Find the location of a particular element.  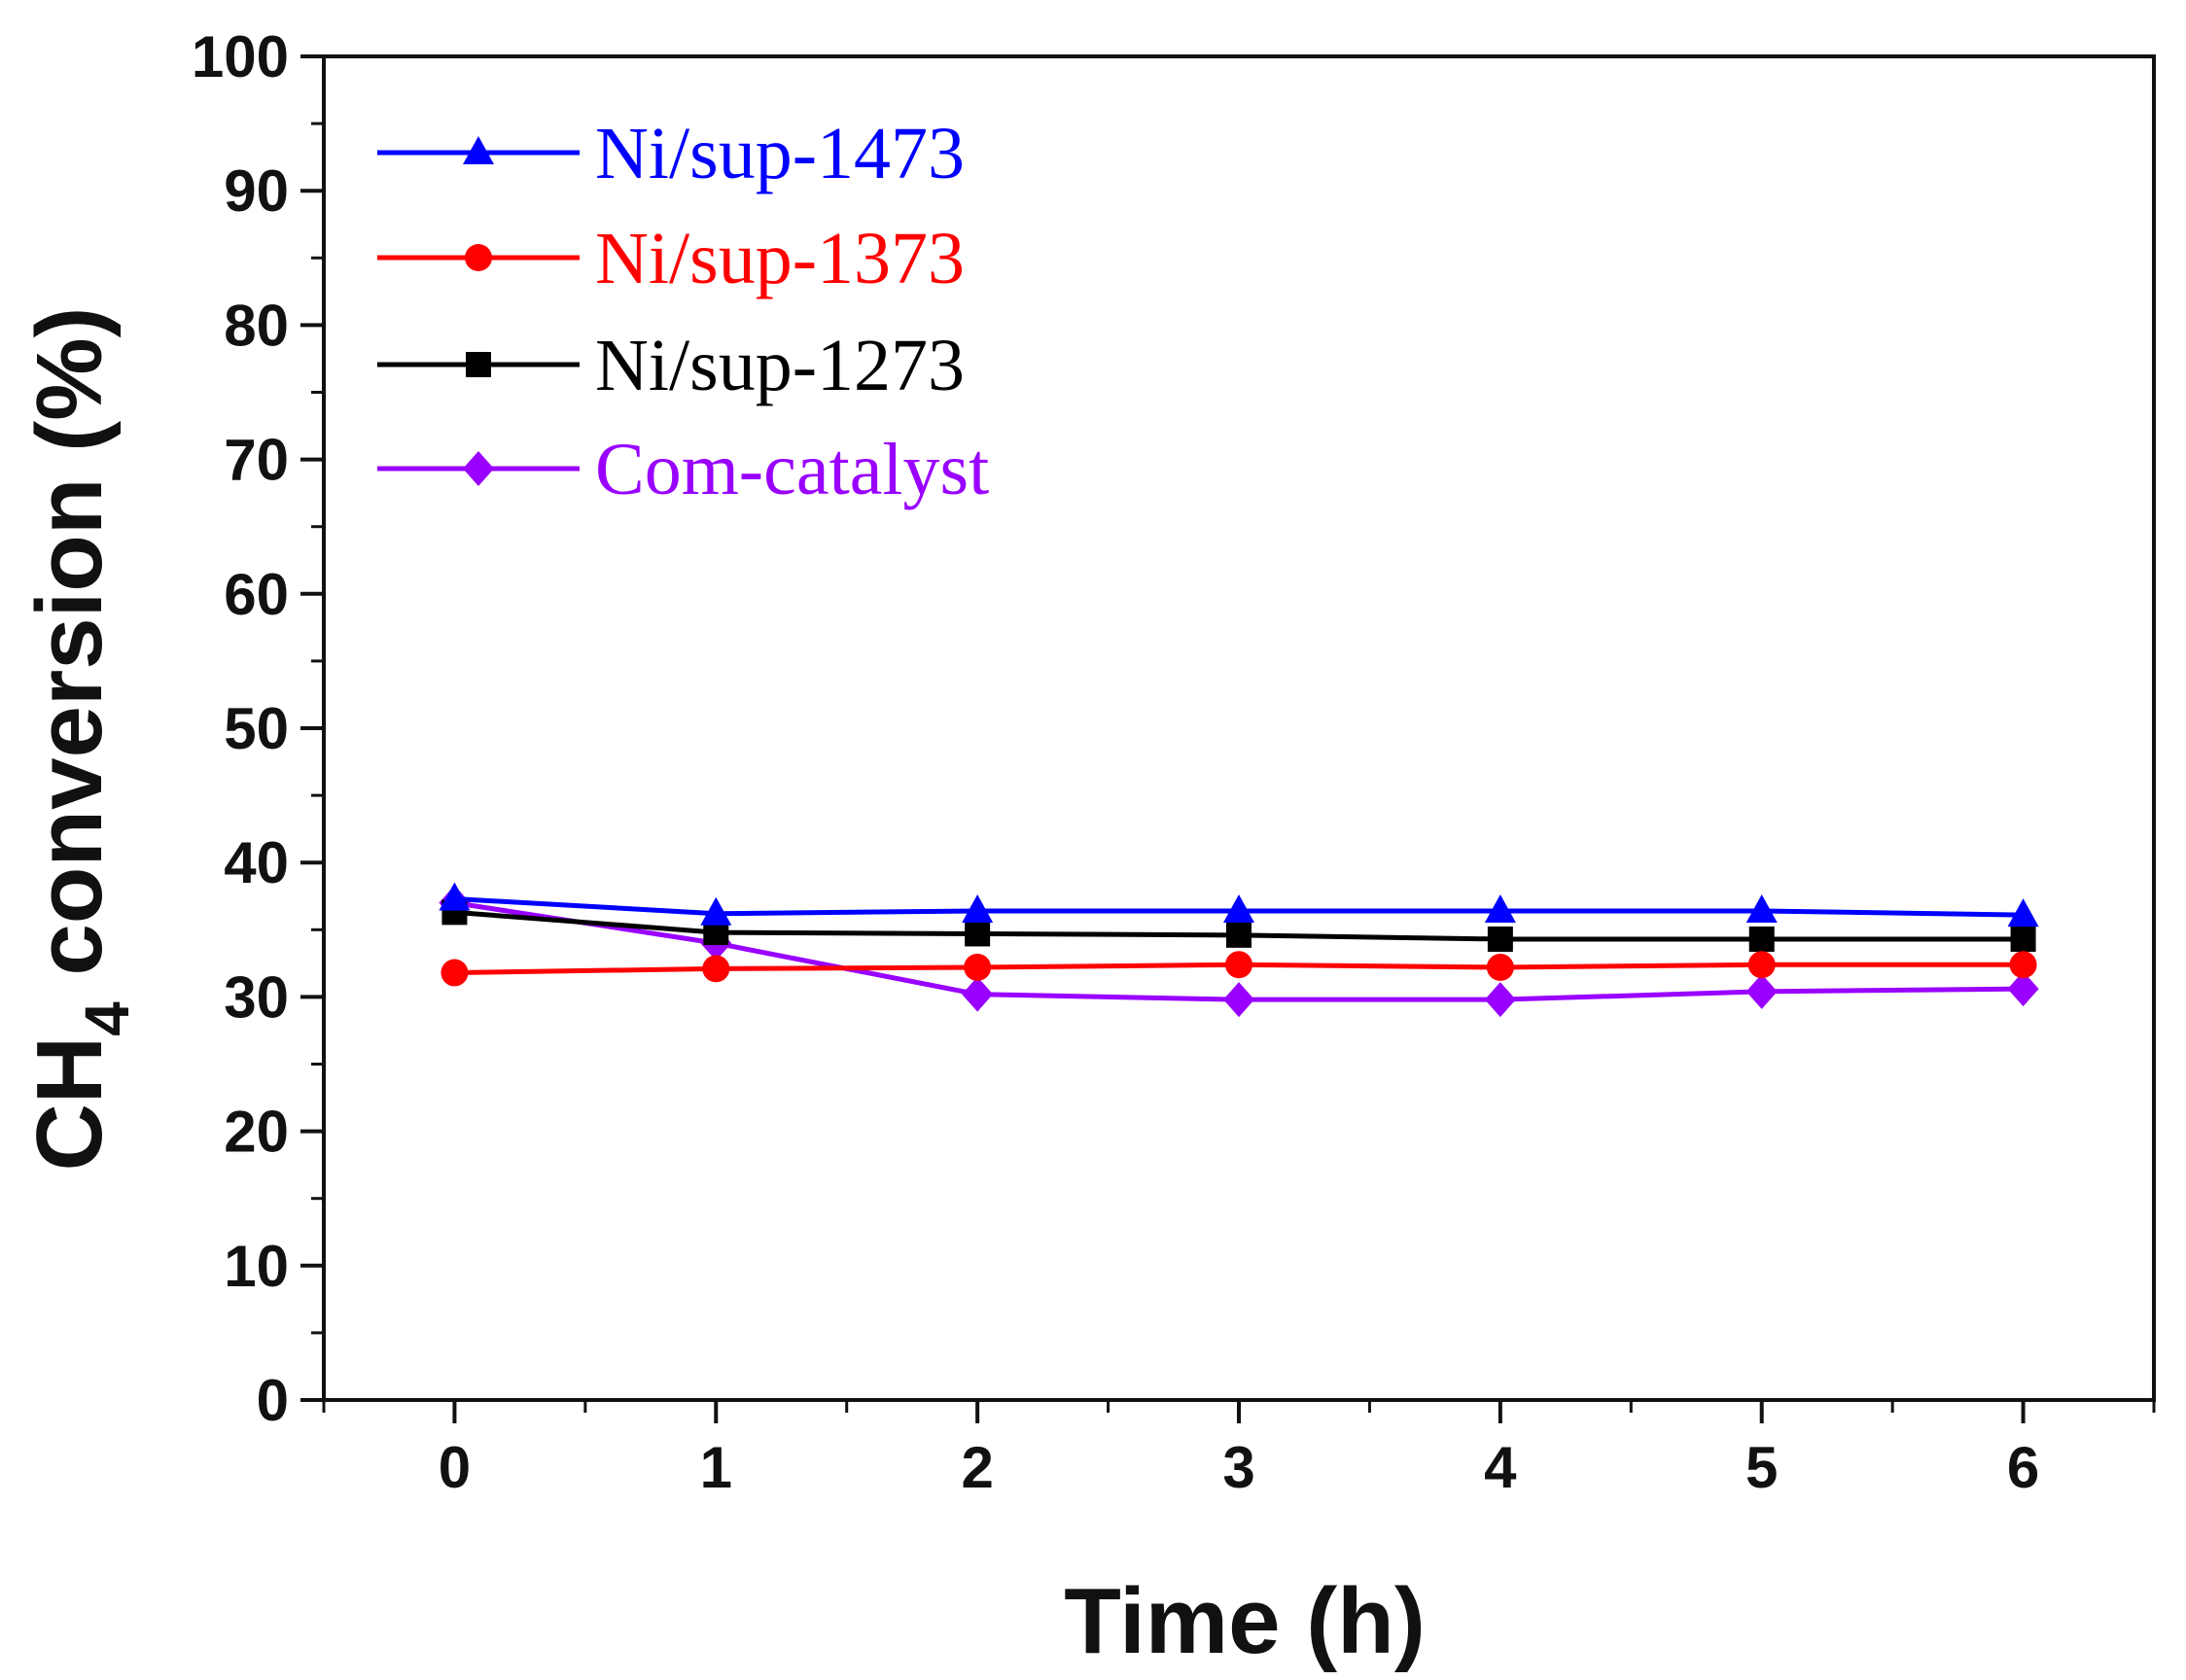

x-tick-label: 0 is located at coordinates (455, 1467).